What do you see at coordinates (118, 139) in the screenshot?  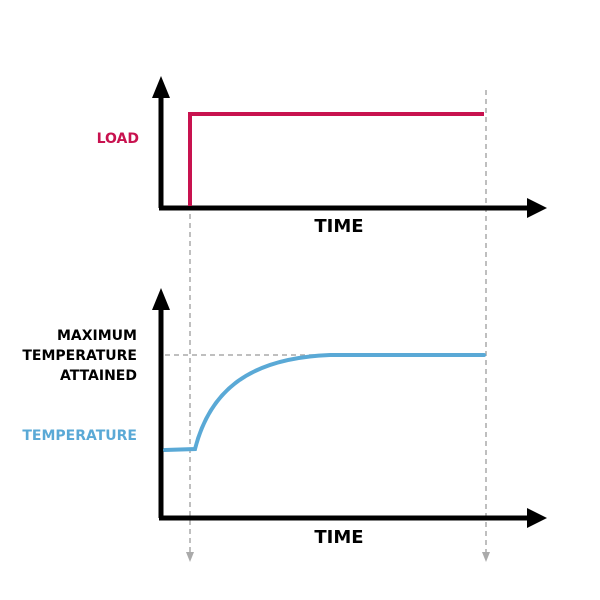 I see `load-label: LOAD` at bounding box center [118, 139].